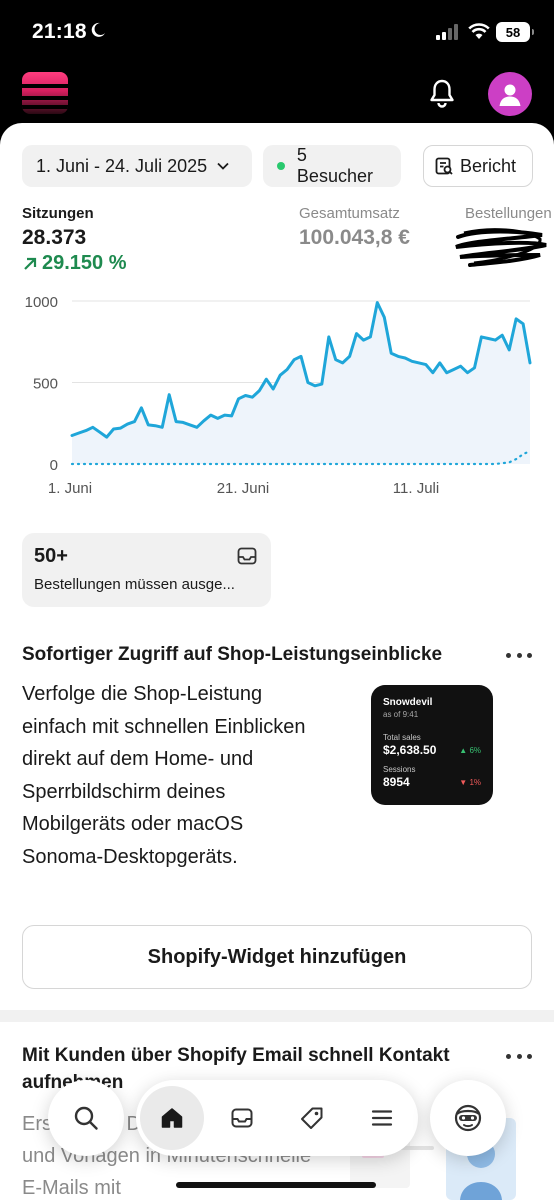 This screenshot has width=554, height=1200. I want to click on tab-orders, so click(242, 1118).